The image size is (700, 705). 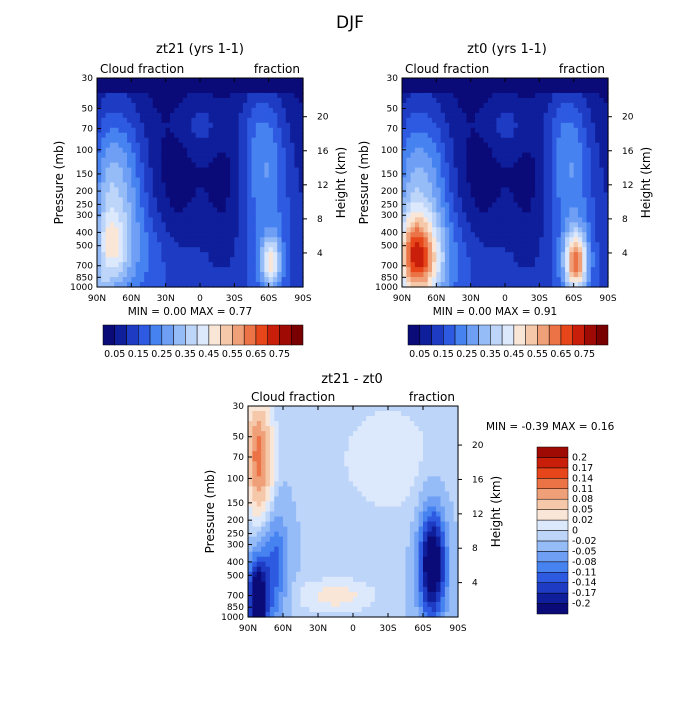 What do you see at coordinates (227, 335) in the screenshot?
I see `colorbar-swatch` at bounding box center [227, 335].